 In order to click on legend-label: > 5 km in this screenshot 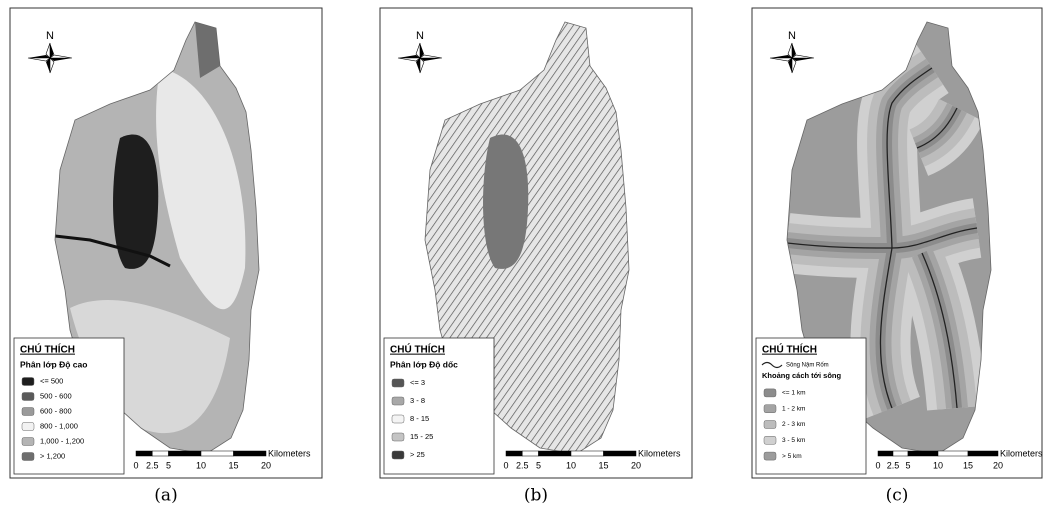, I will do `click(792, 456)`.